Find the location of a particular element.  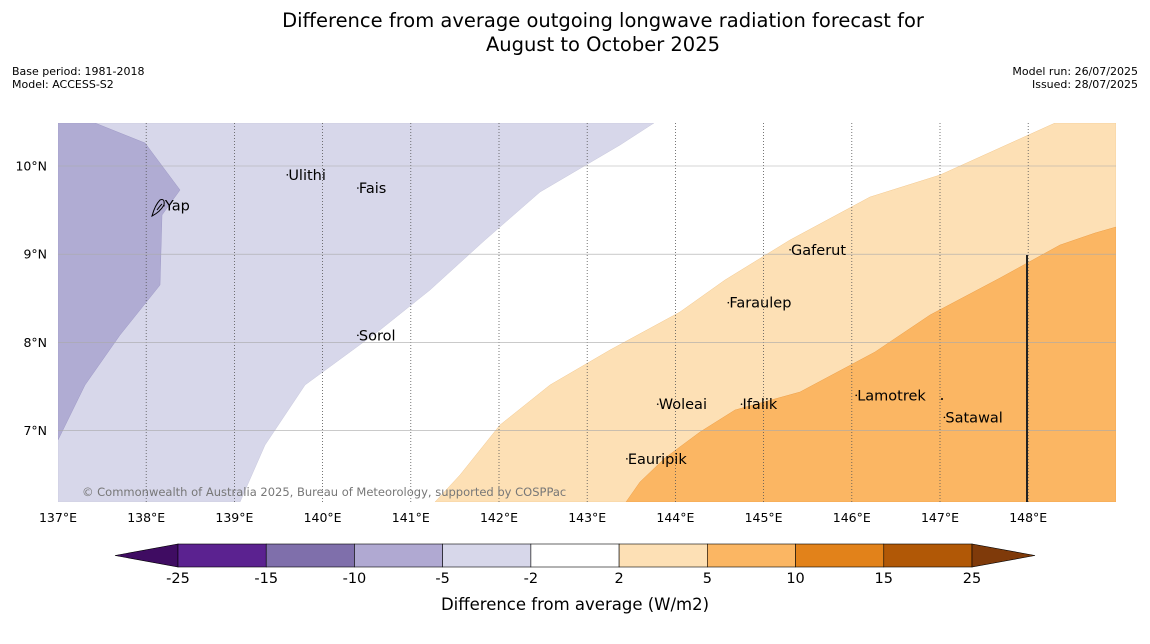

place-label: Satawal is located at coordinates (973, 418).